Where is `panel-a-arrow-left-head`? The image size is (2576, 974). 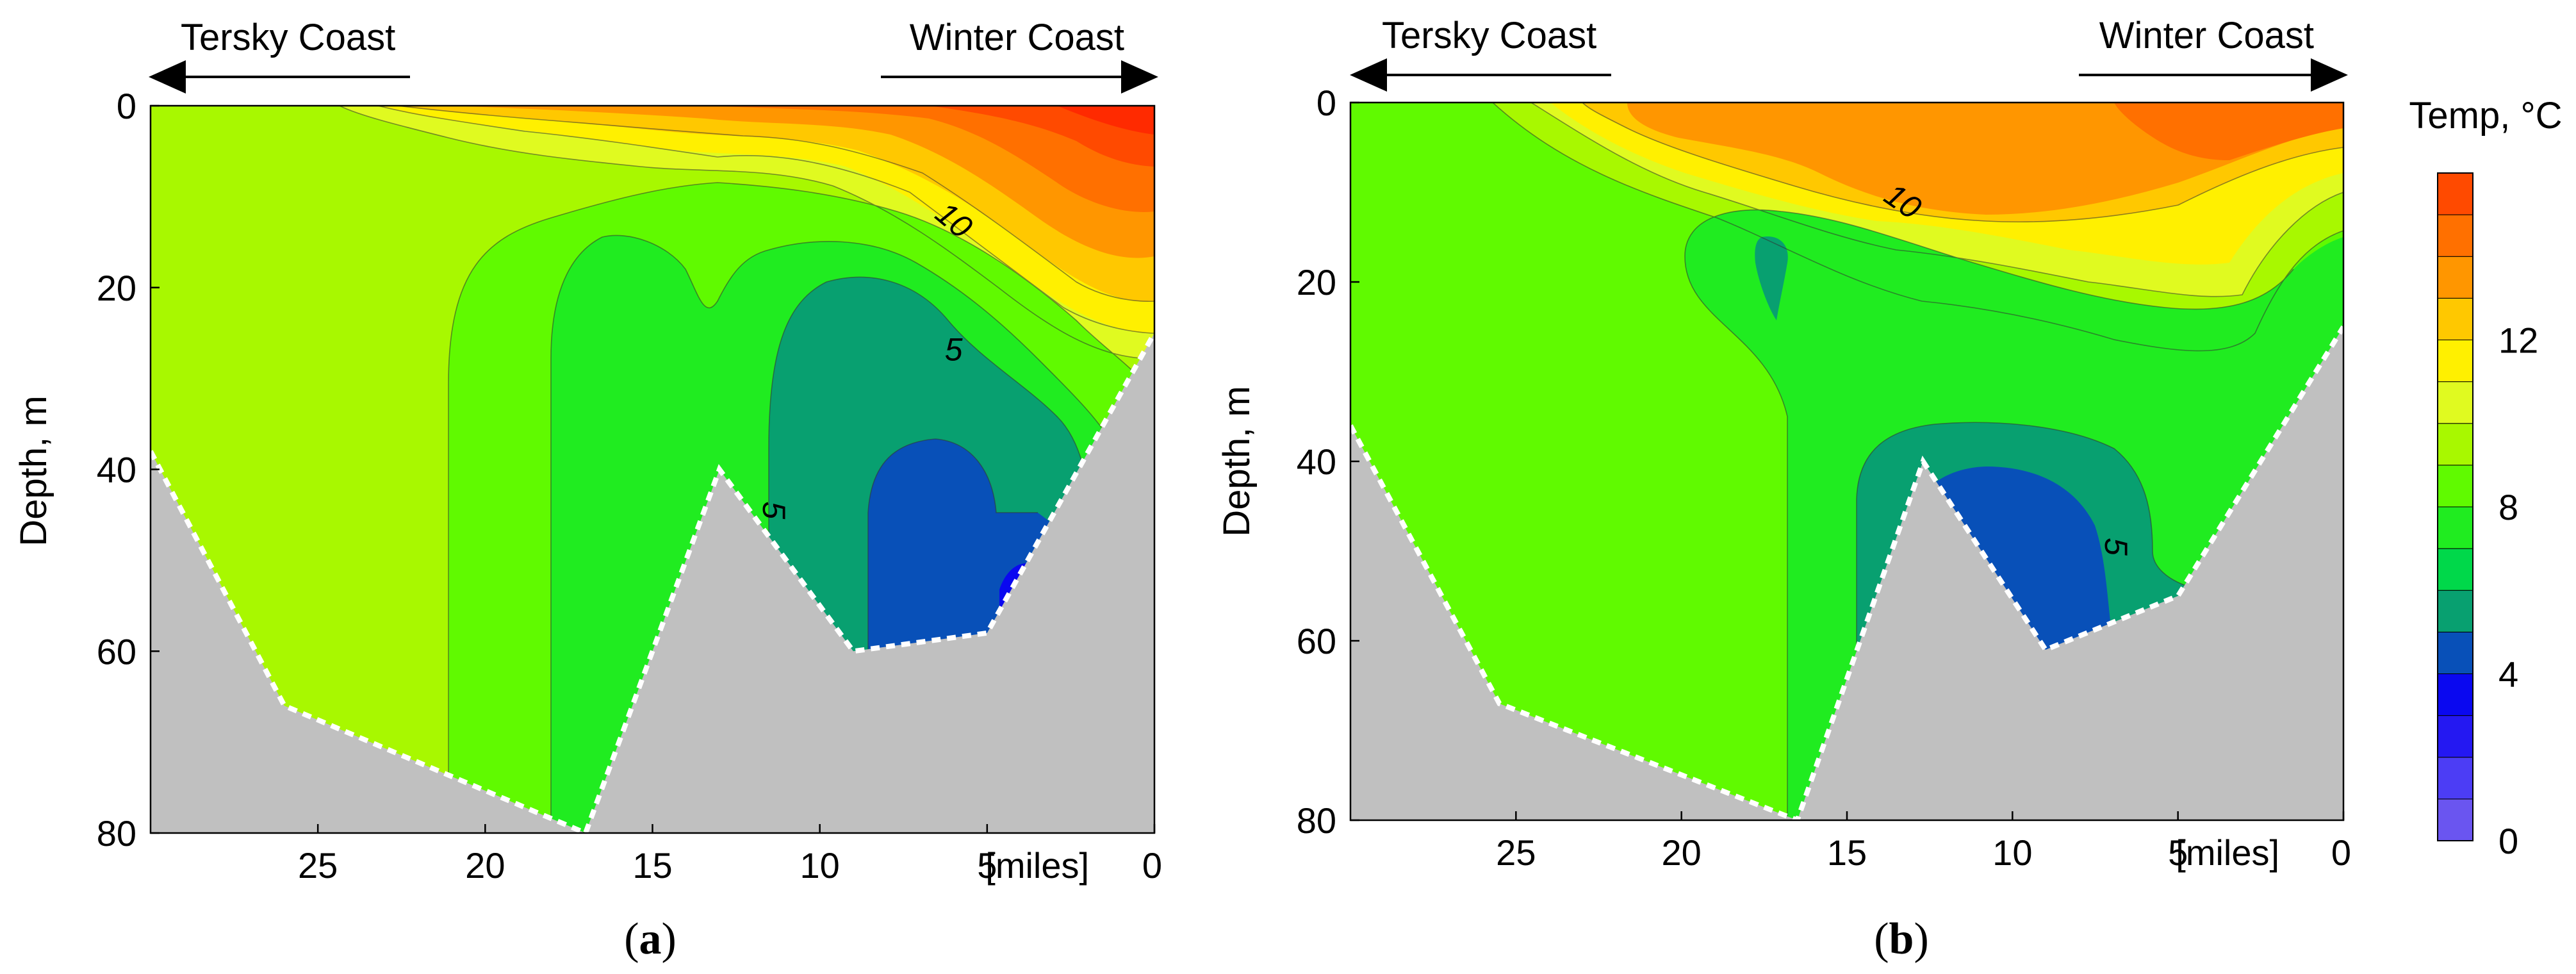 panel-a-arrow-left-head is located at coordinates (167, 77).